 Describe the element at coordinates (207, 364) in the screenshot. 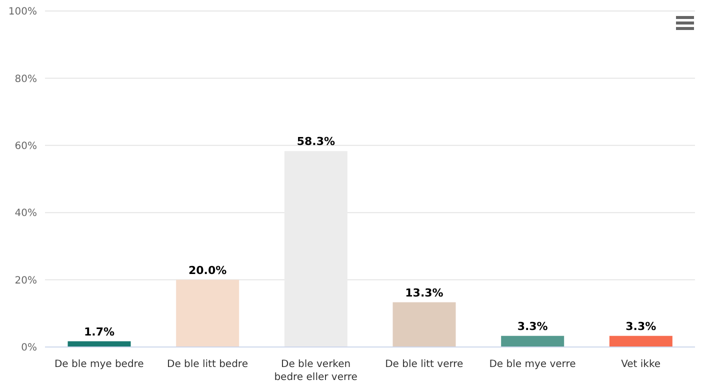

I see `x-tick-label: De ble litt bedre` at that location.